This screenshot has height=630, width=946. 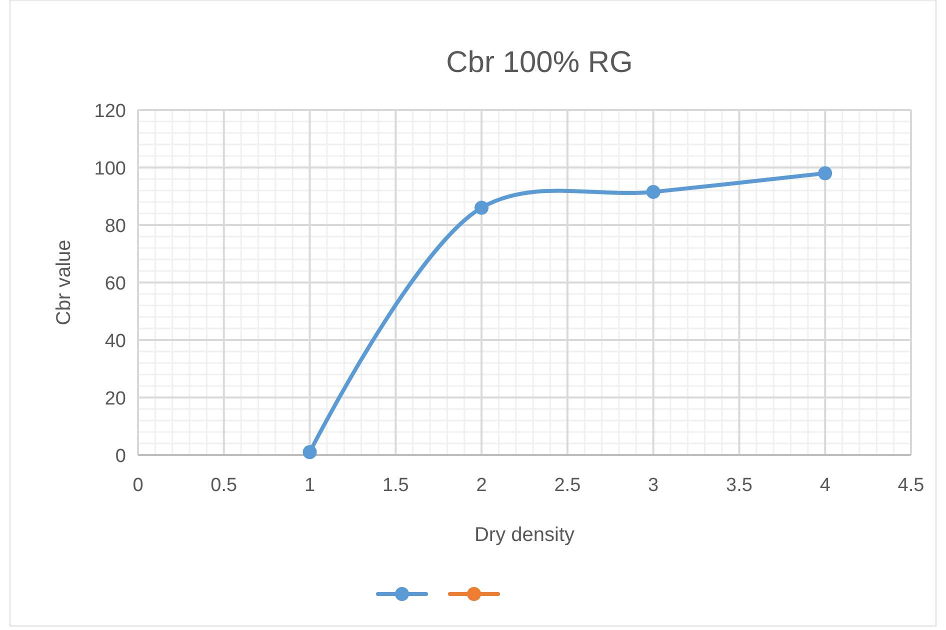 What do you see at coordinates (115, 341) in the screenshot?
I see `y-tick-label: 40` at bounding box center [115, 341].